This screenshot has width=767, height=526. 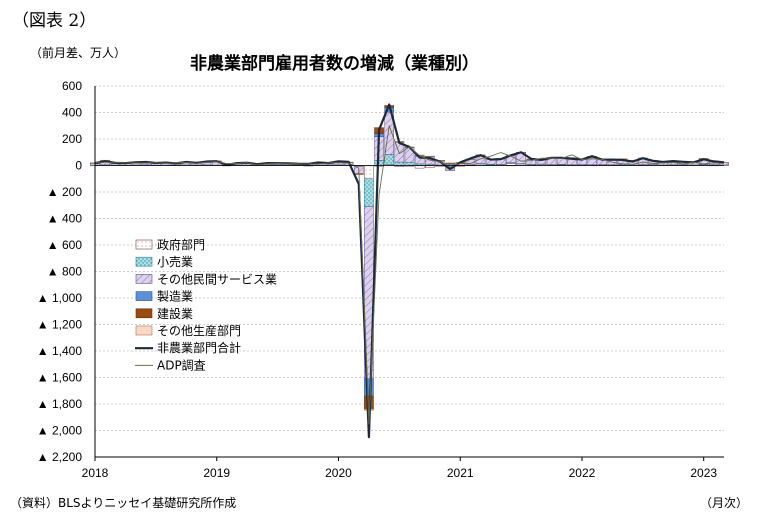 I want to click on y-tick-label: 0, so click(x=78, y=166).